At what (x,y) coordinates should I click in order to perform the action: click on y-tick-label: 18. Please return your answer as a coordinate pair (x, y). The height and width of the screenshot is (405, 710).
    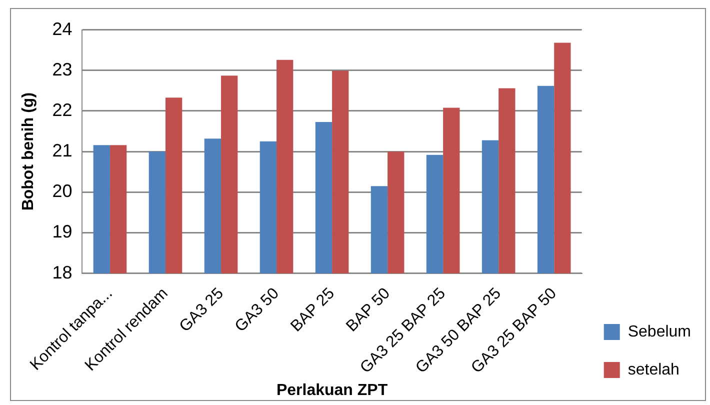
    Looking at the image, I should click on (62, 272).